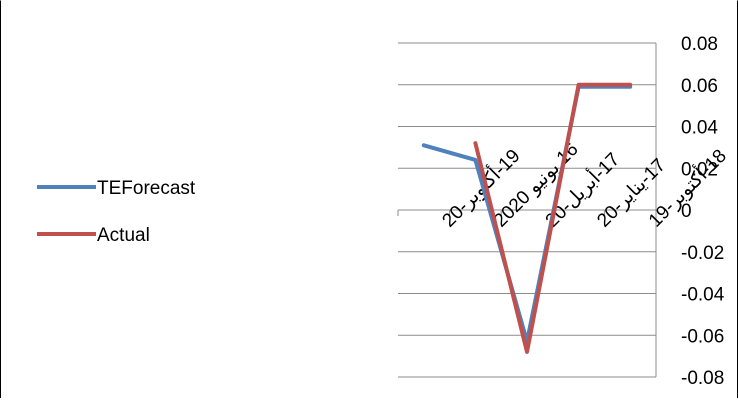 This screenshot has height=404, width=738. I want to click on legend-label-teforecast: TEForecast, so click(146, 188).